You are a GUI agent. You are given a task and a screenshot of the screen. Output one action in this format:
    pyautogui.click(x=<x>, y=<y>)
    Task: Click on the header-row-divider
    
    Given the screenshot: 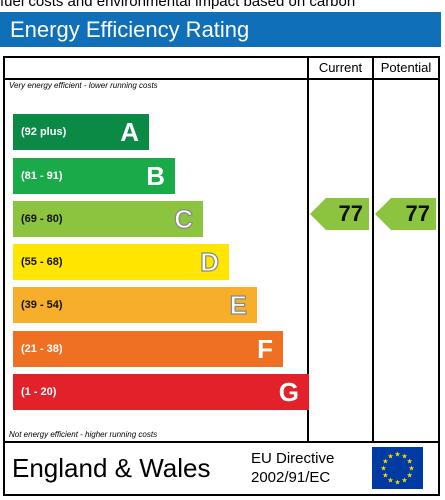 What is the action you would take?
    pyautogui.click(x=221, y=79)
    